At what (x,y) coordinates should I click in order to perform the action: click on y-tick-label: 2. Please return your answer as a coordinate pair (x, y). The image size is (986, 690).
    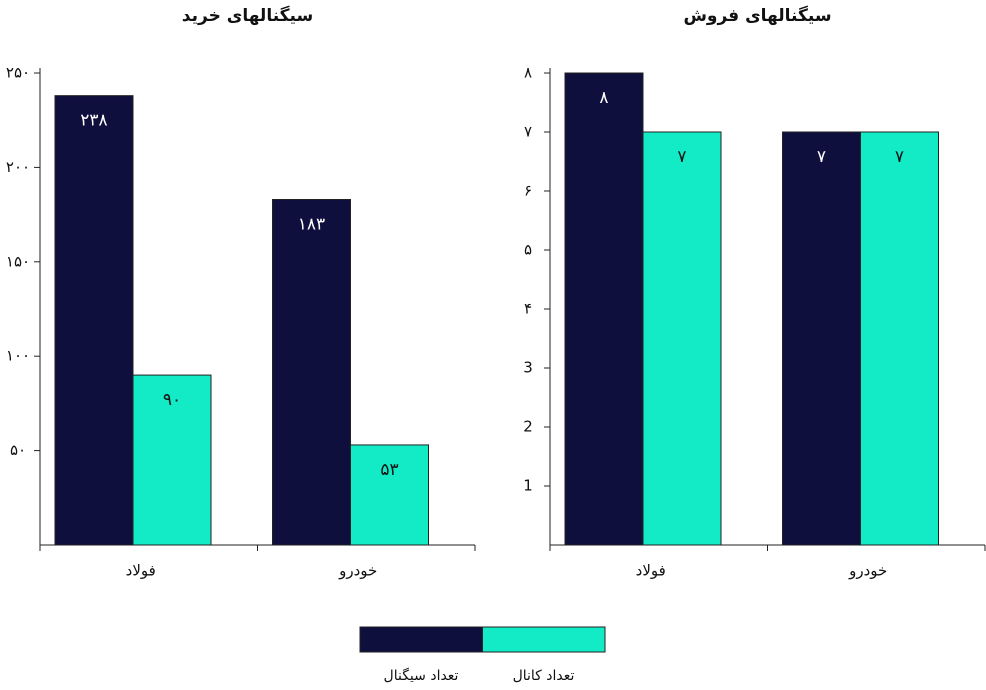
    Looking at the image, I should click on (528, 427).